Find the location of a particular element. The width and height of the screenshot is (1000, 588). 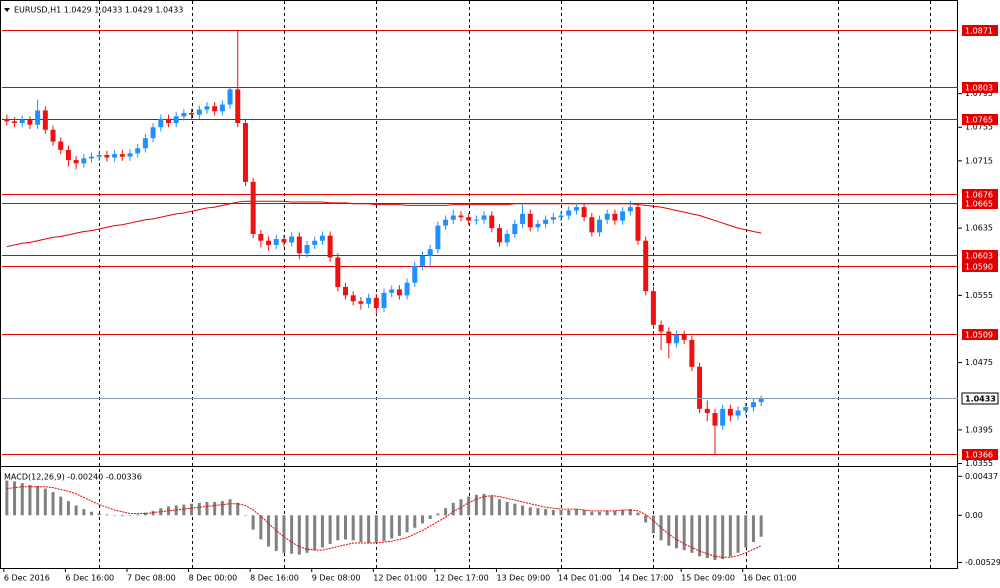

x-tick-label: 6 Dec 16:00 is located at coordinates (89, 578).